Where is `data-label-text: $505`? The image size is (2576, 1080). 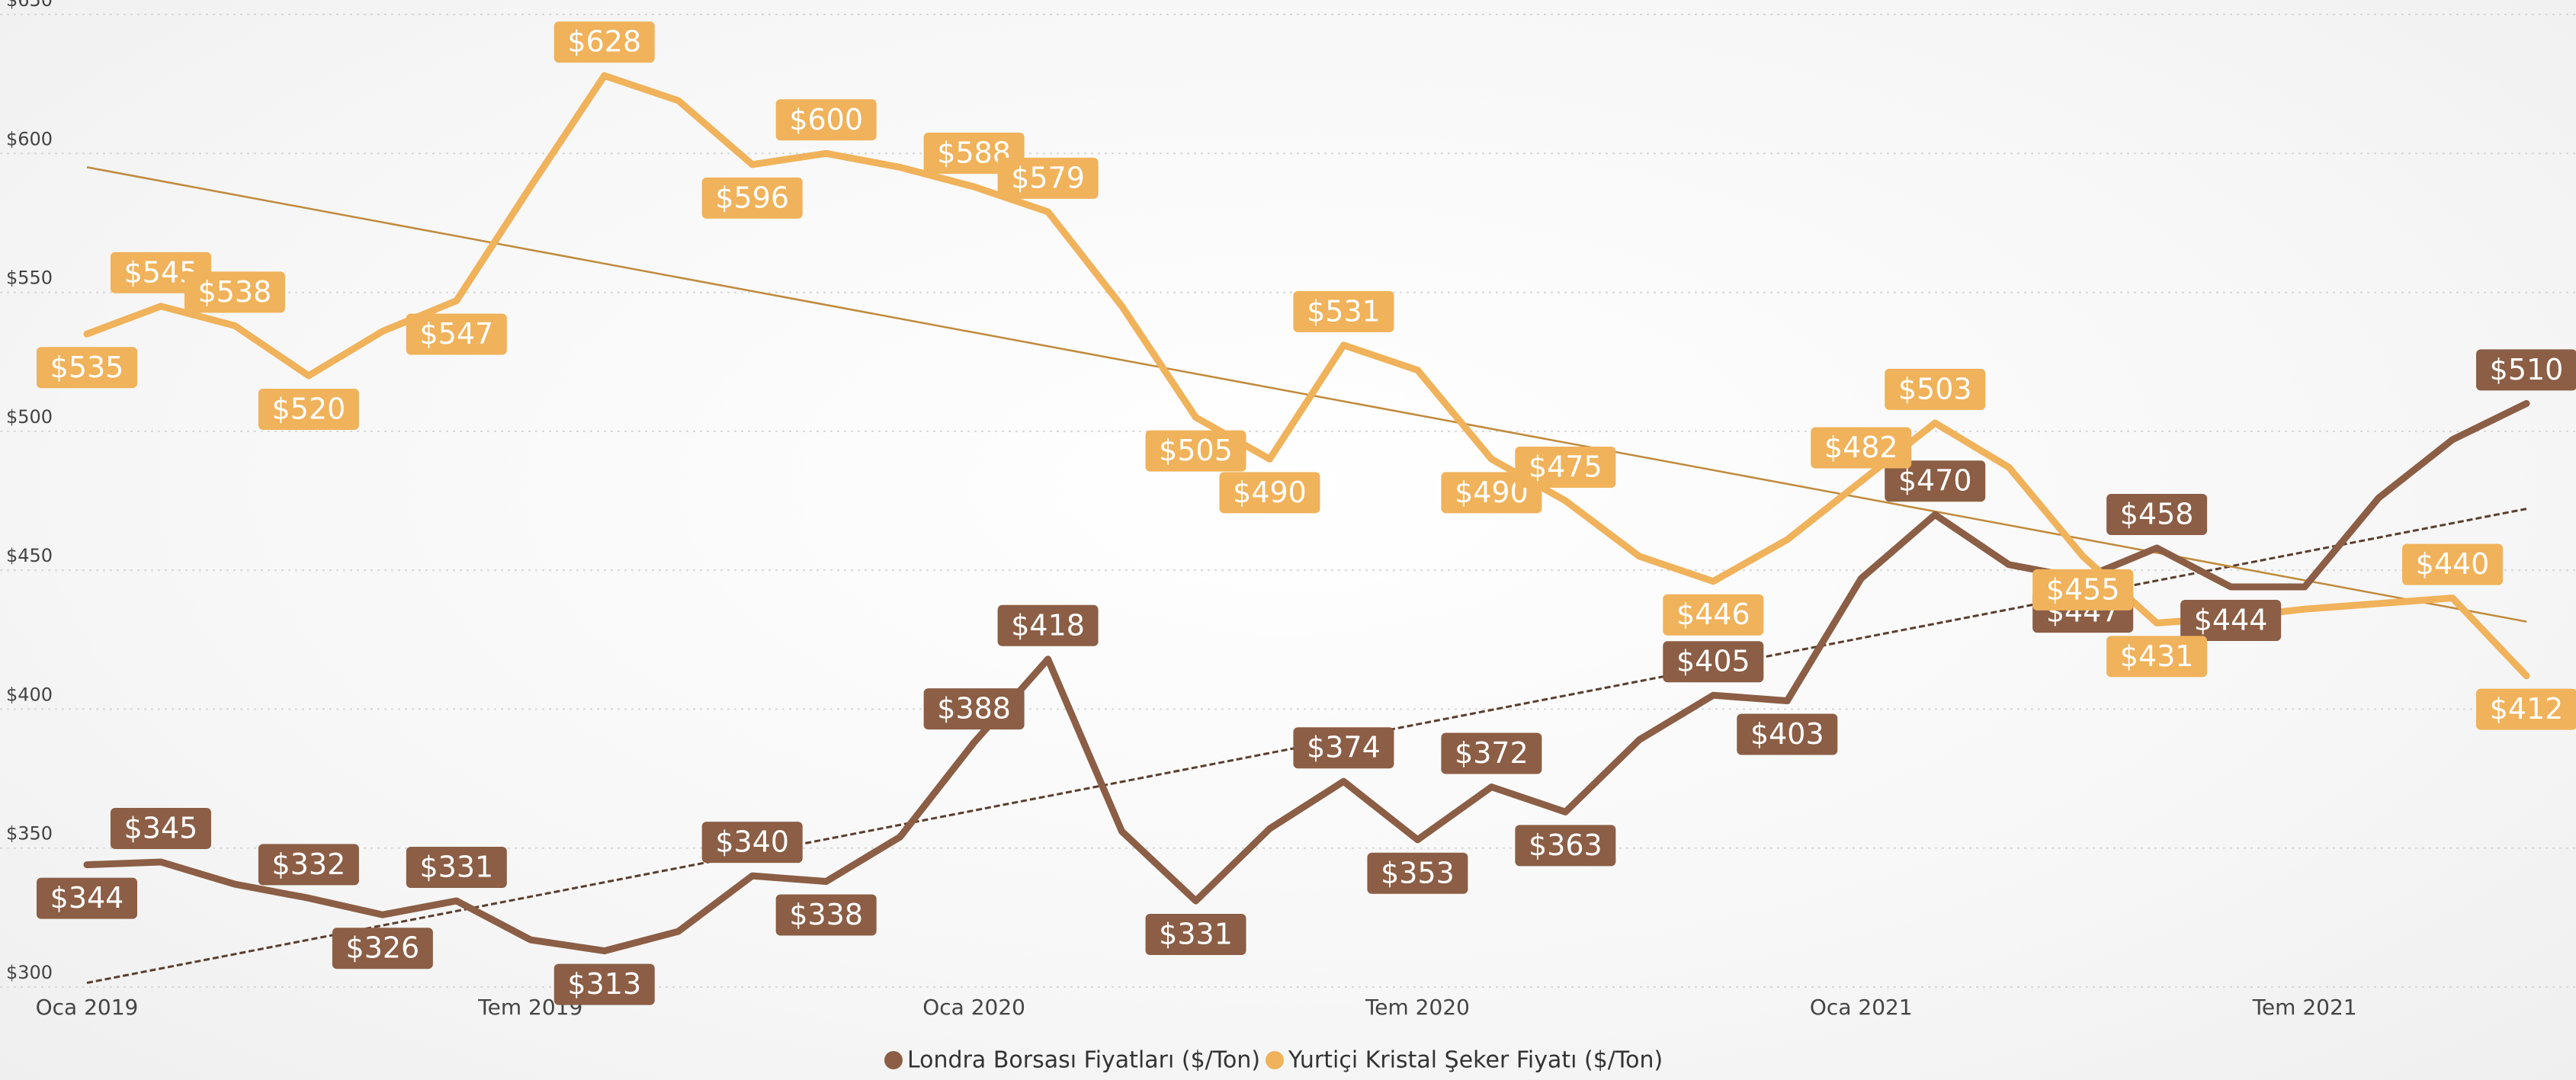
data-label-text: $505 is located at coordinates (1196, 451).